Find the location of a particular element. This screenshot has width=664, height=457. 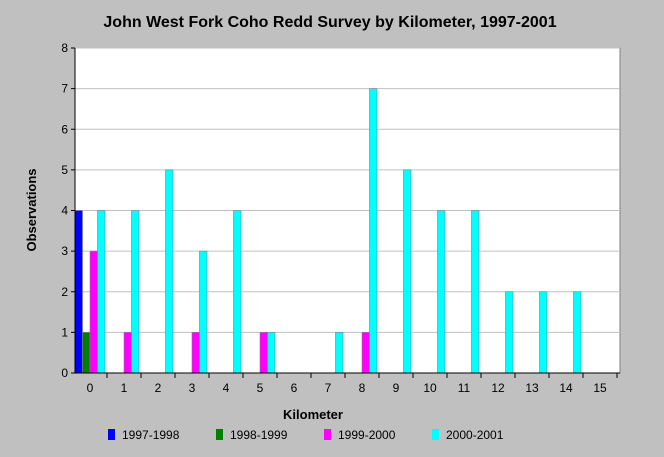

x-tick-label: 12 is located at coordinates (498, 388).